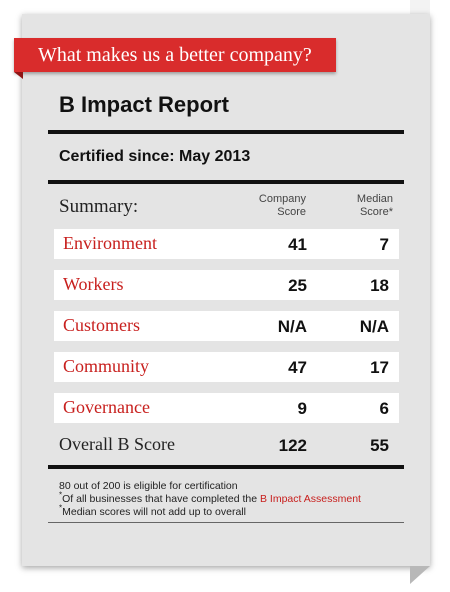 This screenshot has height=592, width=450. Describe the element at coordinates (226, 244) in the screenshot. I see `table-row-environment: Environment 41 7` at that location.